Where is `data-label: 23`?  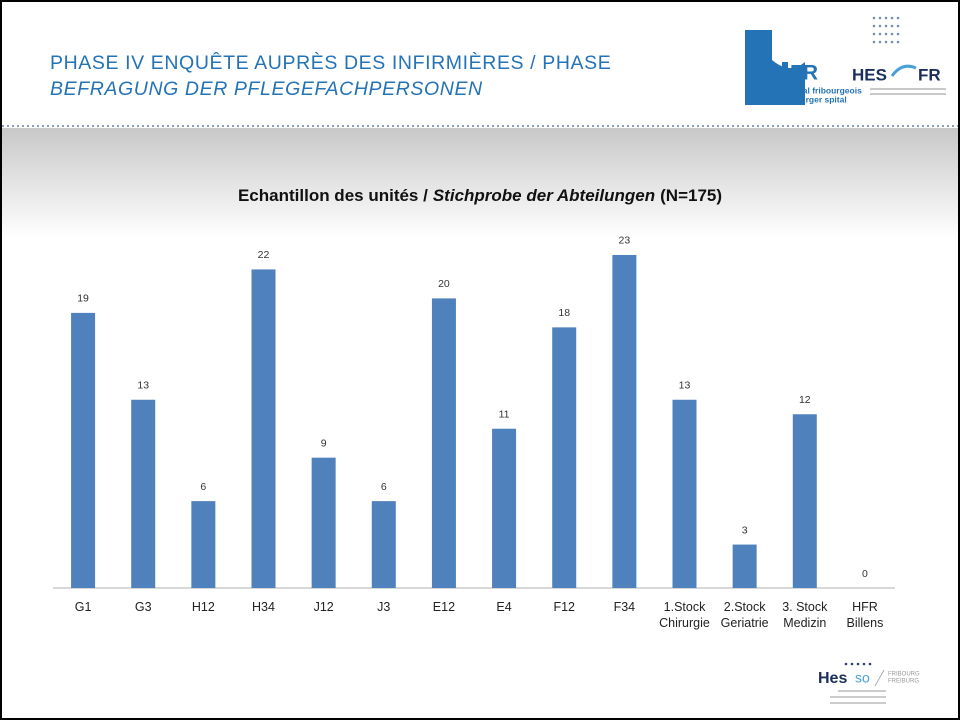 data-label: 23 is located at coordinates (625, 241).